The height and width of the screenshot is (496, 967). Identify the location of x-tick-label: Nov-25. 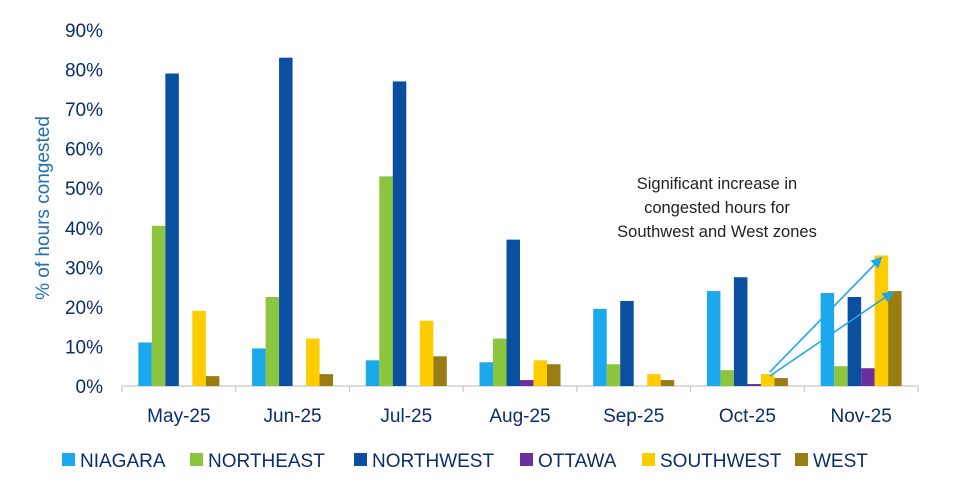
(861, 416).